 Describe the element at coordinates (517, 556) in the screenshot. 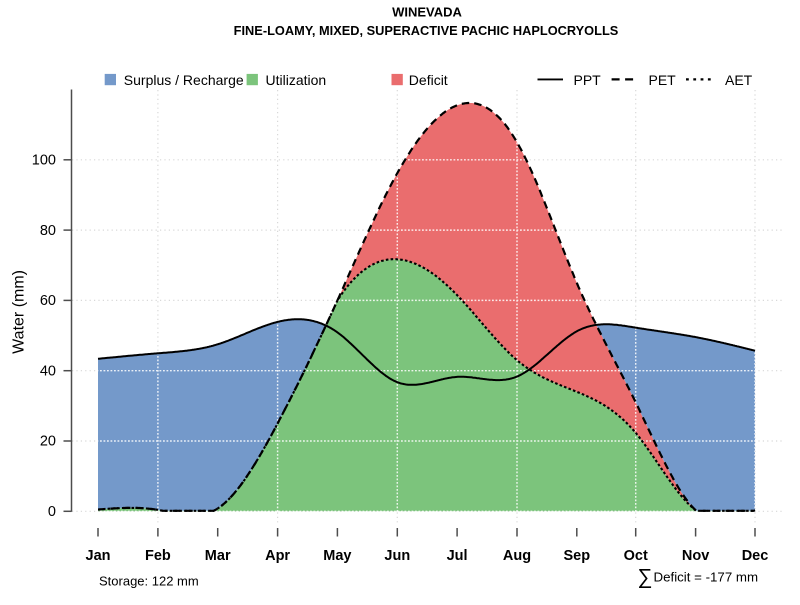

I see `svg-text: Aug` at that location.